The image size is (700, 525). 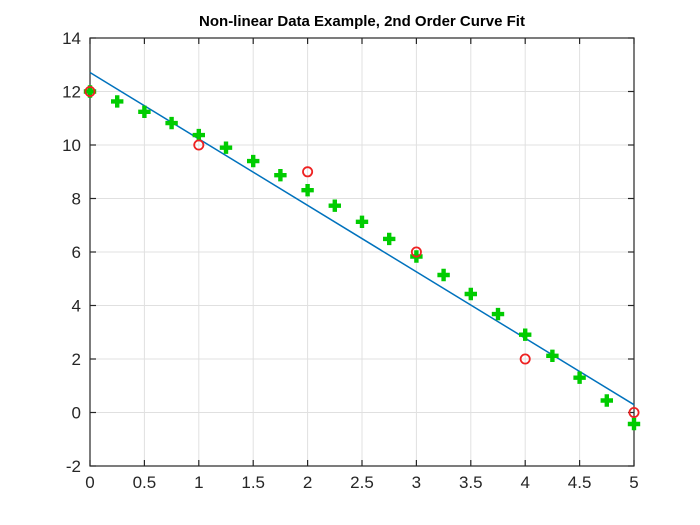 I want to click on x-tick-label: 3.5, so click(x=471, y=482).